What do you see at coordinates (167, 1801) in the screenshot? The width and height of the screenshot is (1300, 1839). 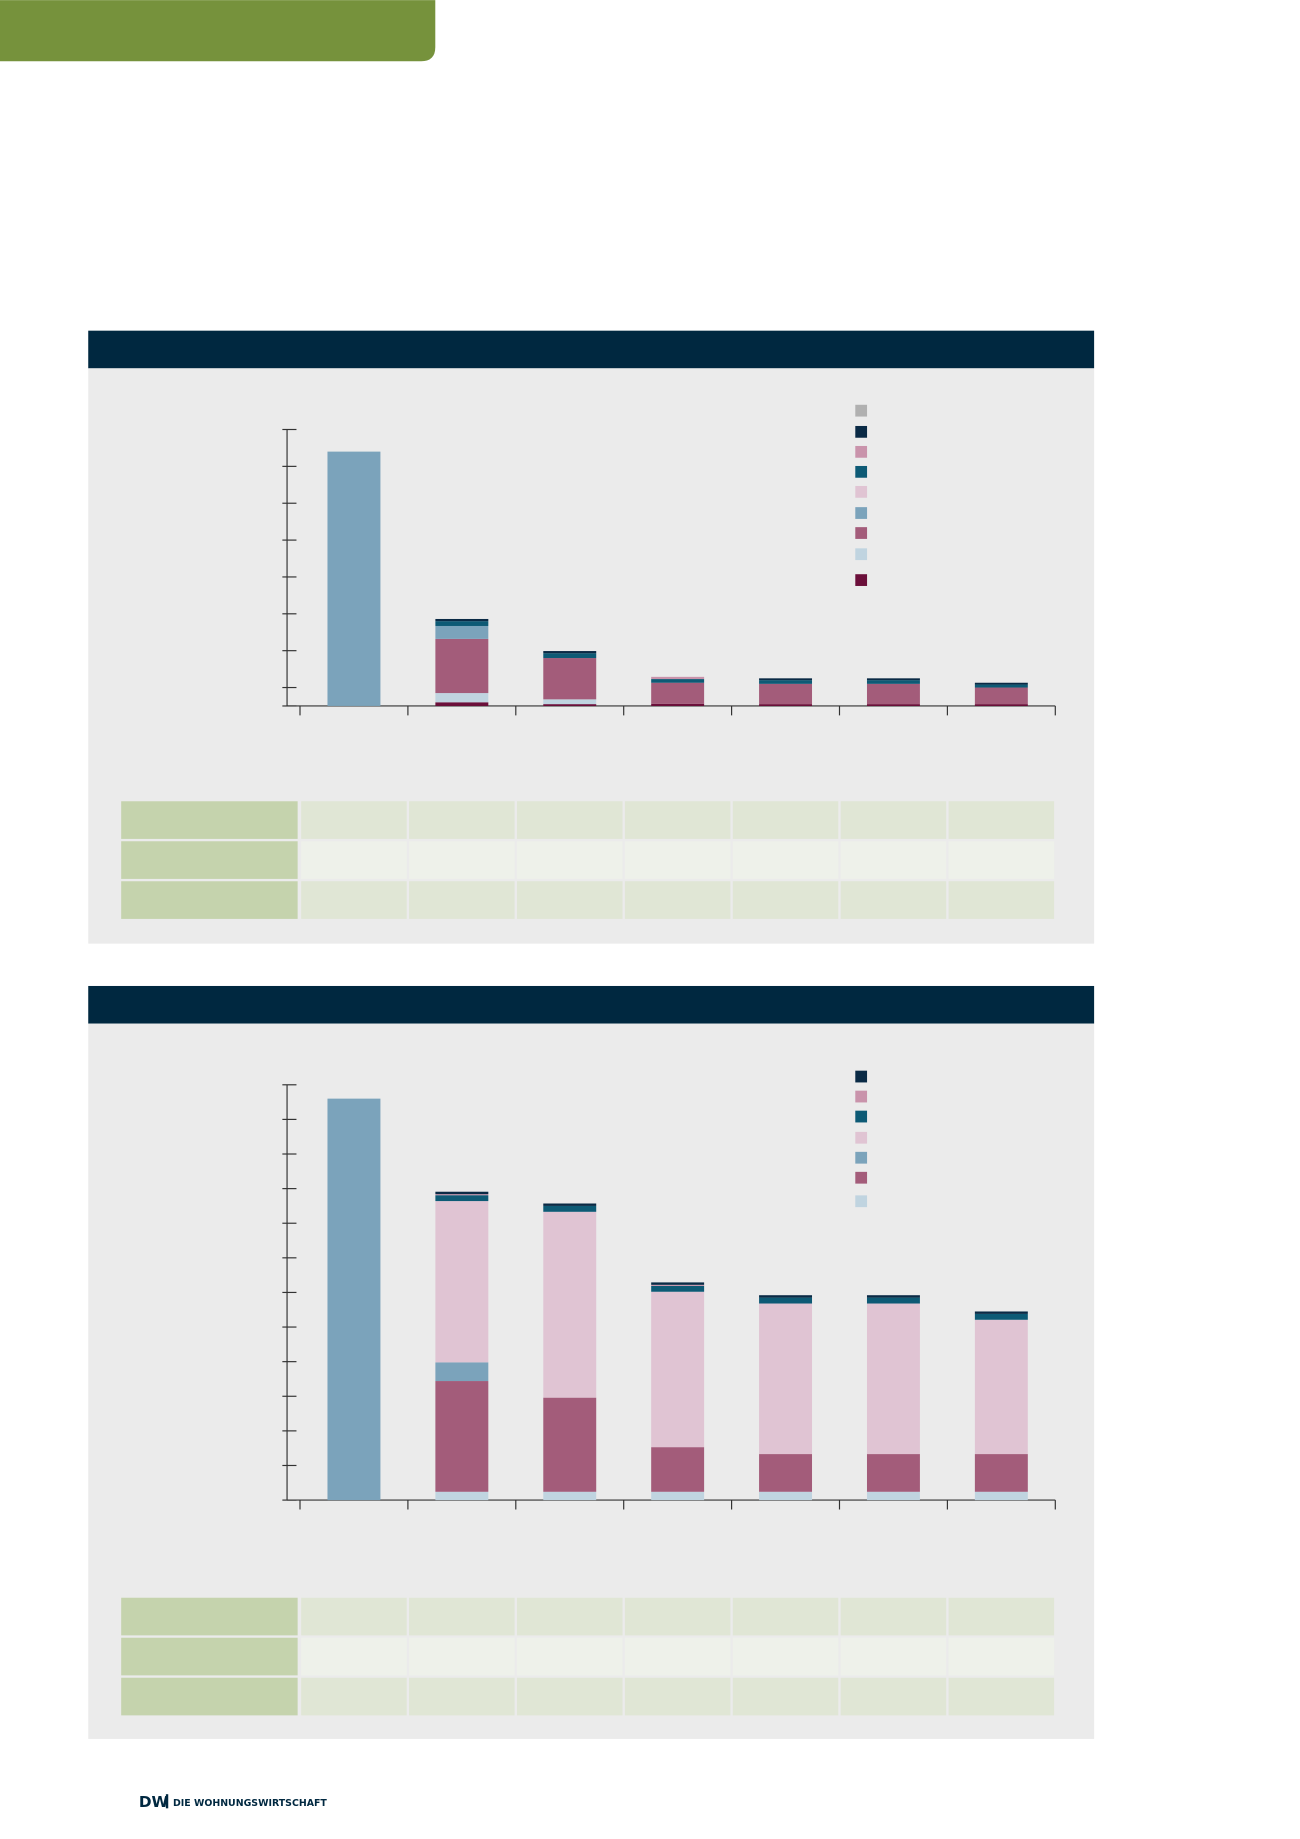 I see `footer-divider` at bounding box center [167, 1801].